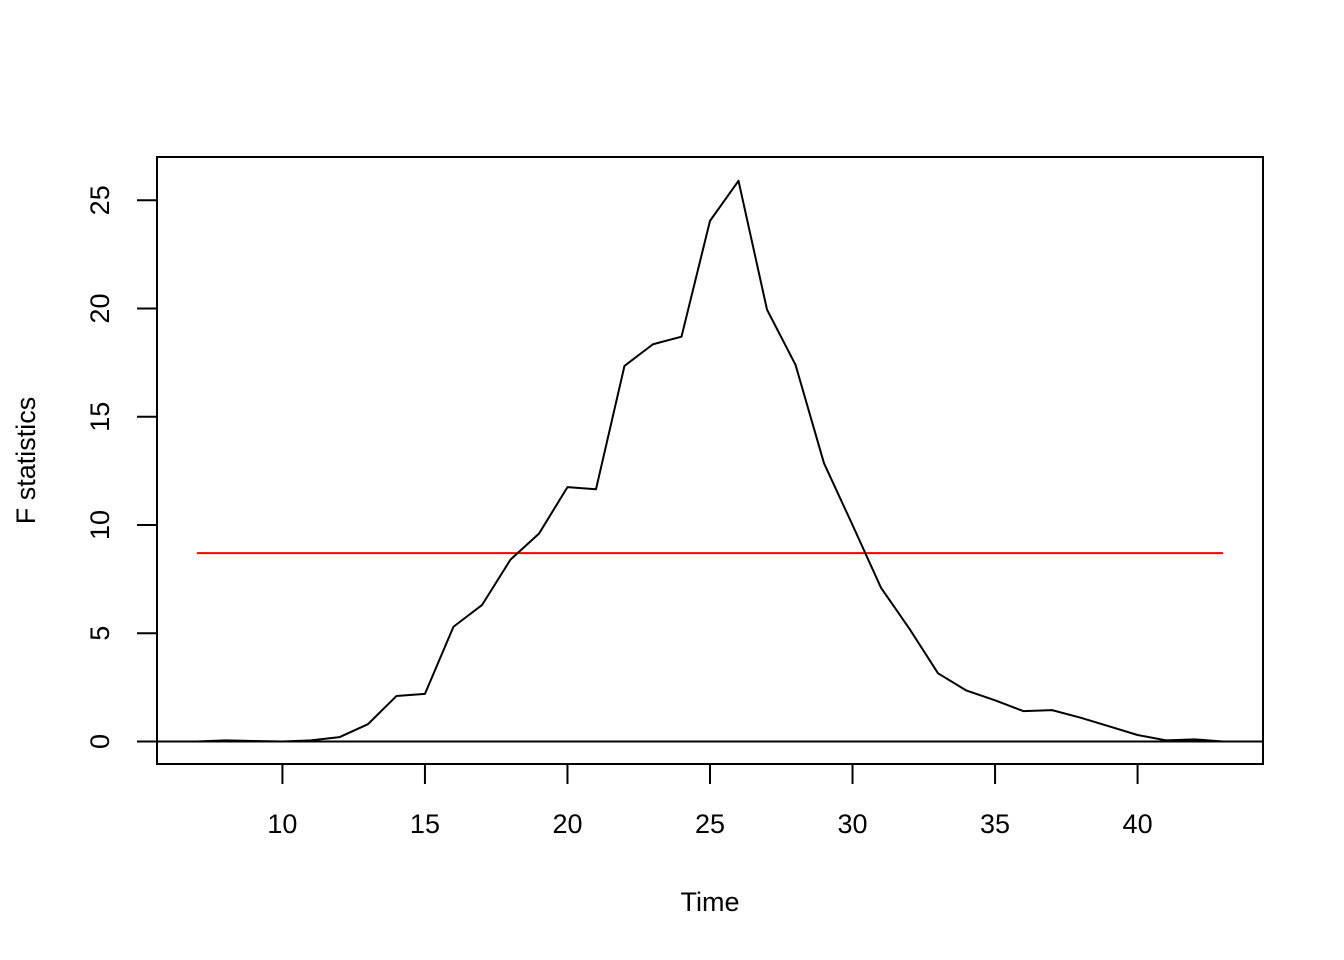 The width and height of the screenshot is (1344, 960). Describe the element at coordinates (710, 801) in the screenshot. I see `x-axis: 10 15 20 25 30 35 40` at that location.